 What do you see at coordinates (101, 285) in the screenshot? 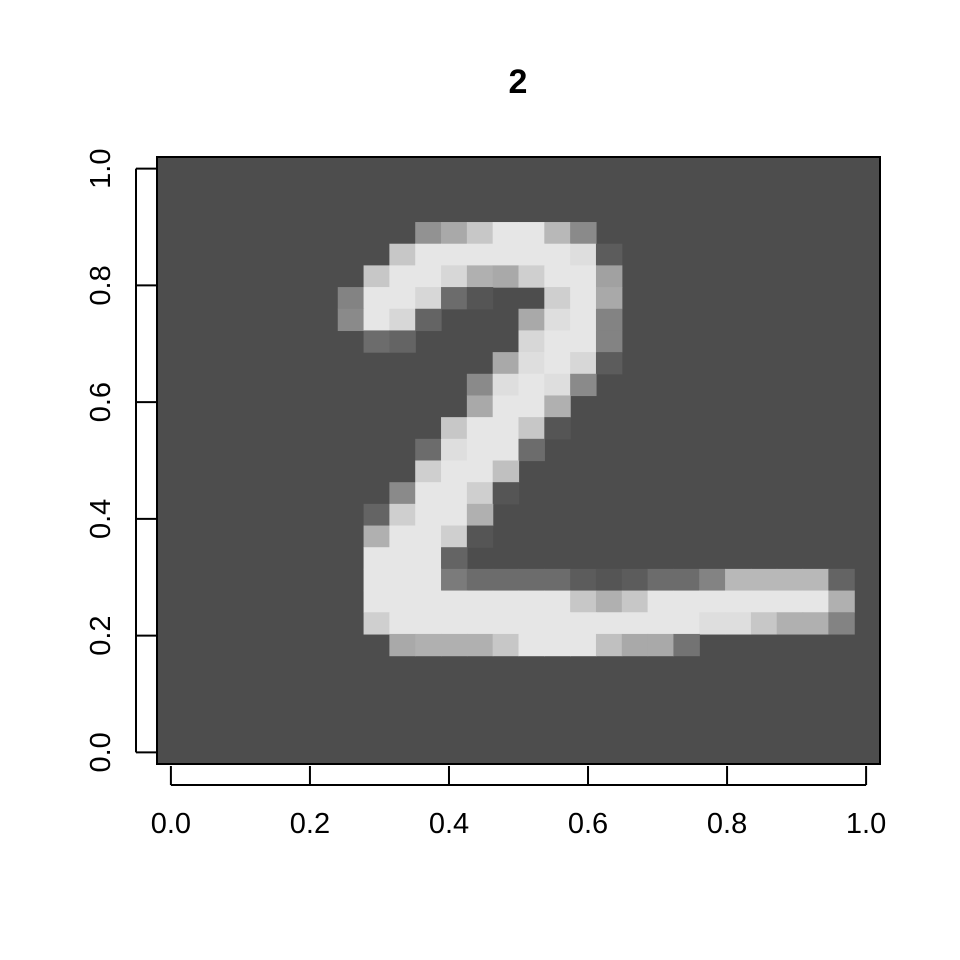
I see `y-tick-label: 0.8` at bounding box center [101, 285].